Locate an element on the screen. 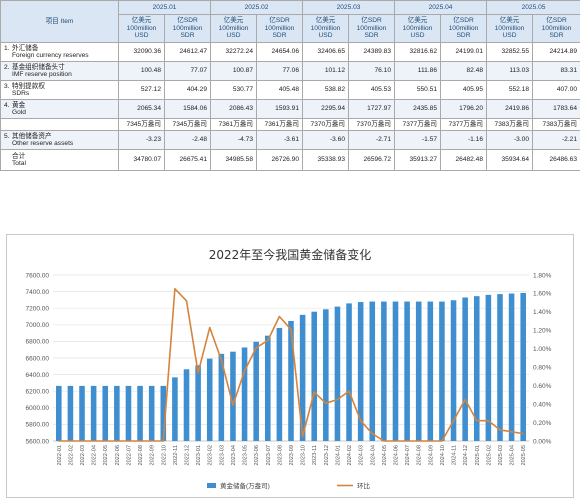  row-index: 2. is located at coordinates (7, 67).